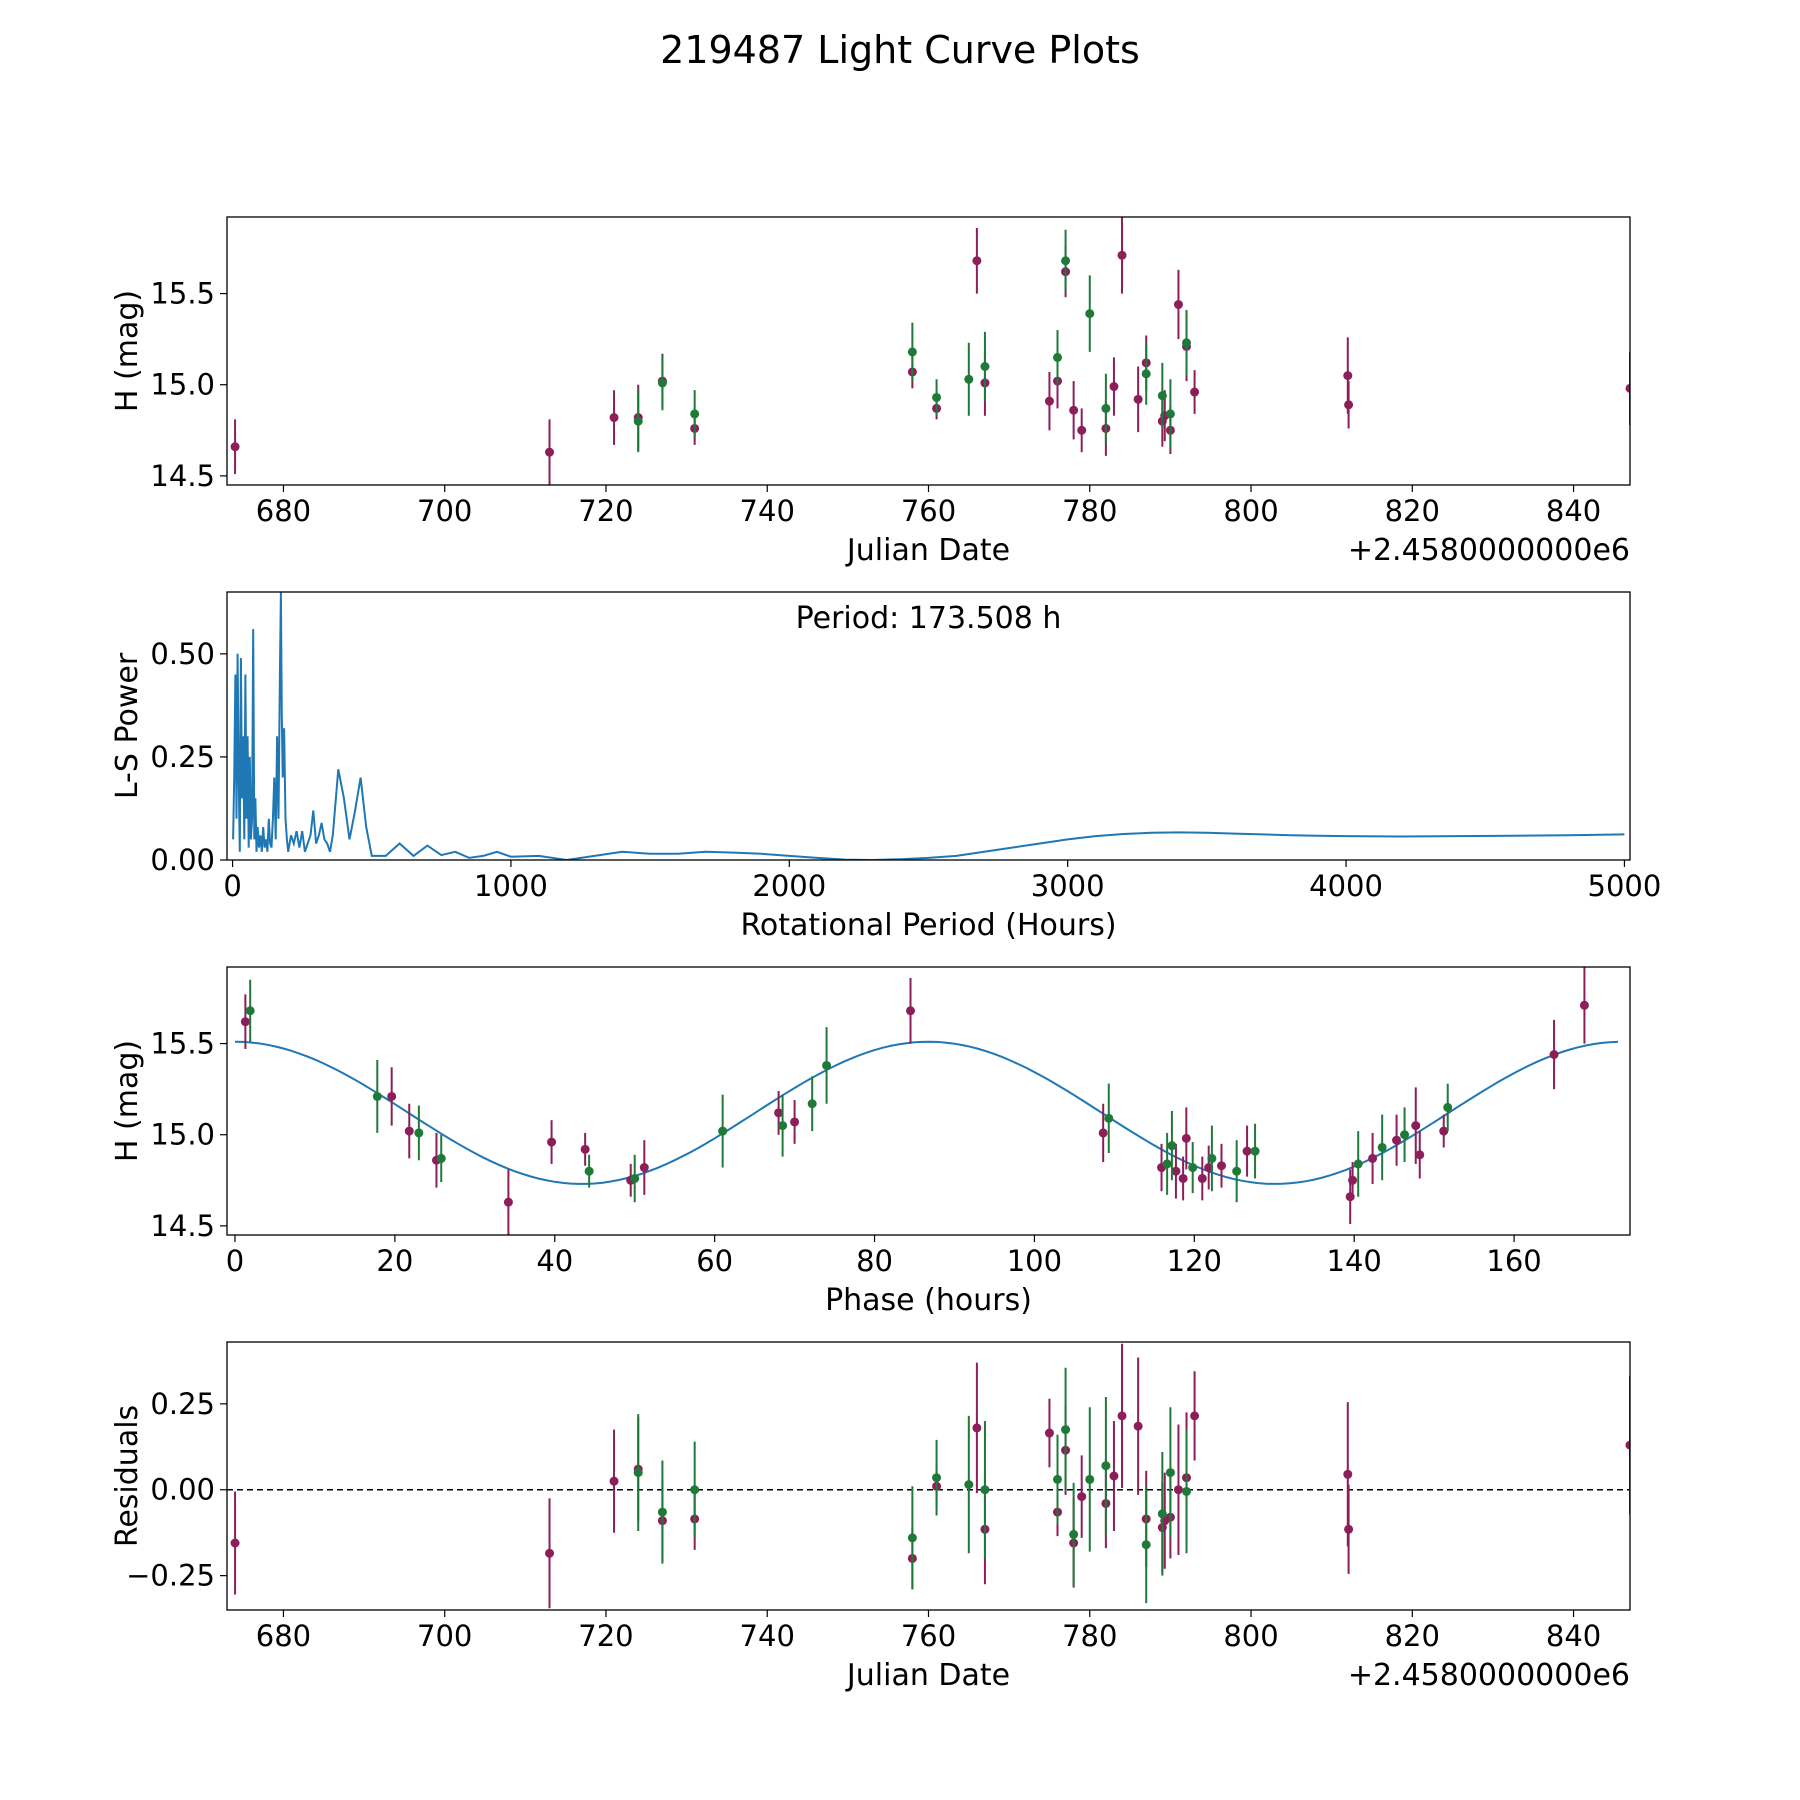  I want to click on periodogram-xtick-label: 4000, so click(1346, 886).